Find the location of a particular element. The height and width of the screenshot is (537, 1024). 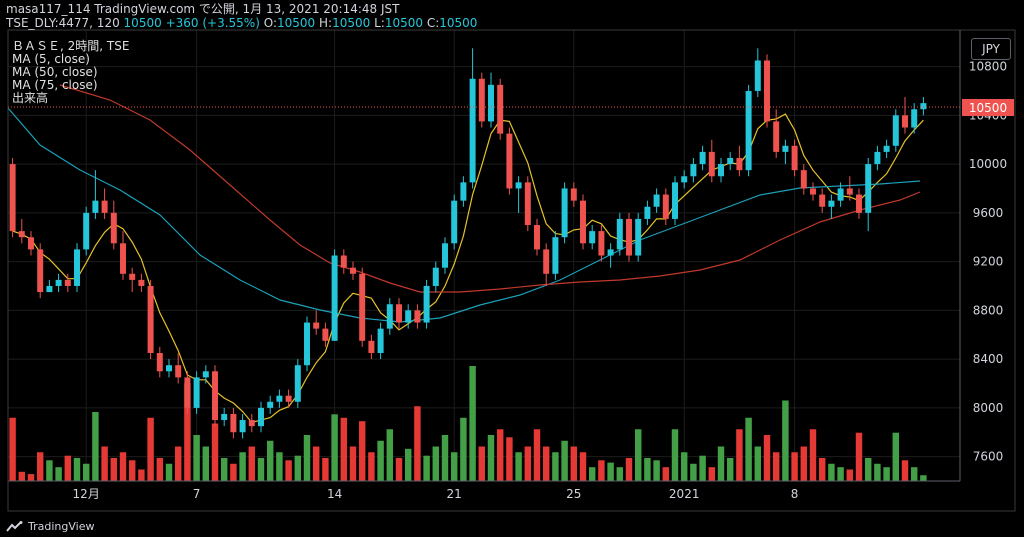

symbol: TSE_DLY:4477, 120 is located at coordinates (63, 23).